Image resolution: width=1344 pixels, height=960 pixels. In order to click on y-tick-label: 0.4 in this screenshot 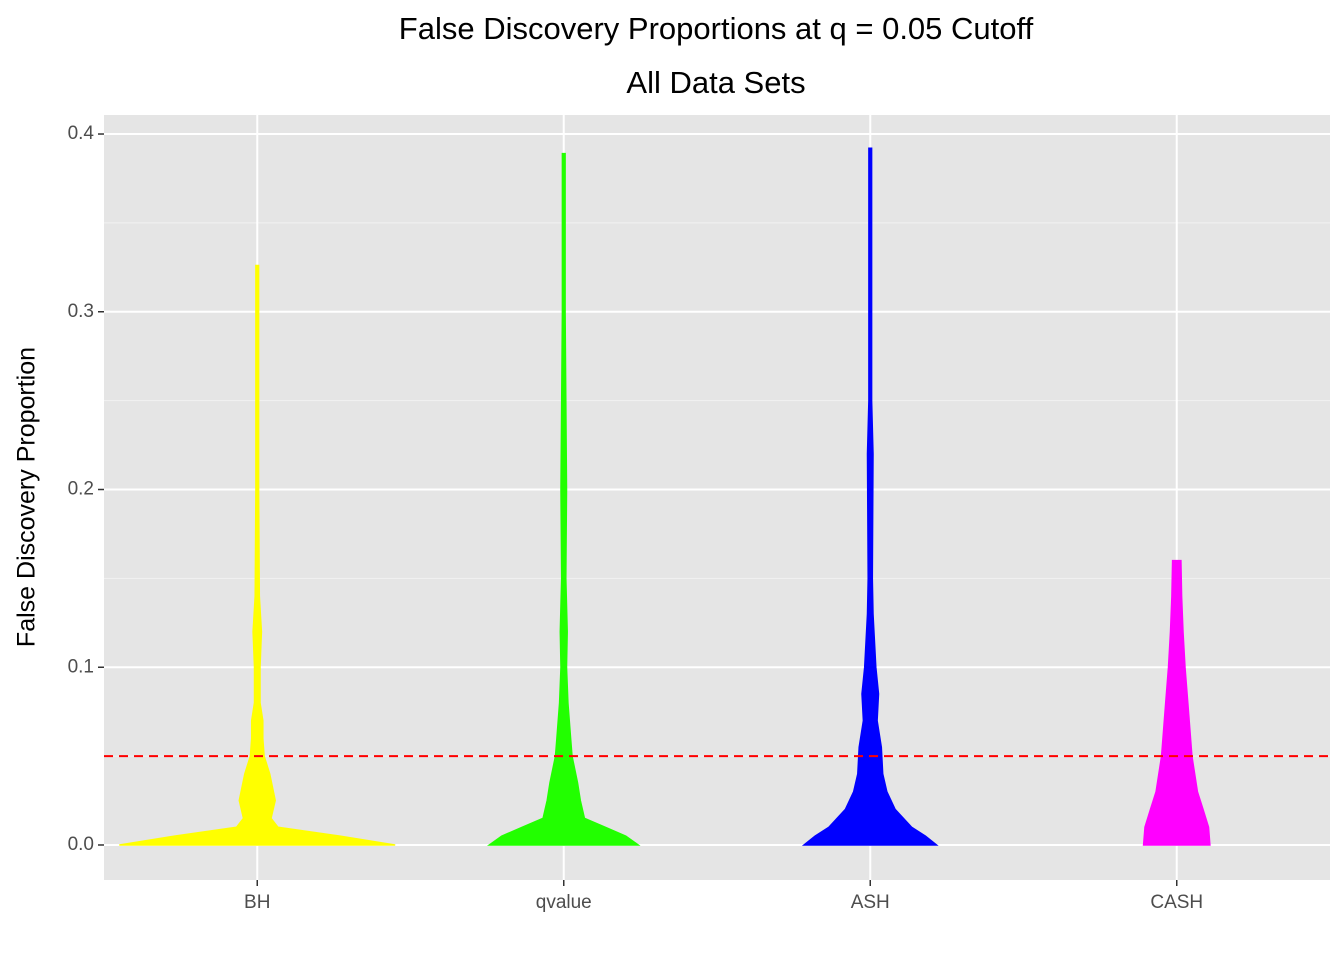, I will do `click(81, 133)`.